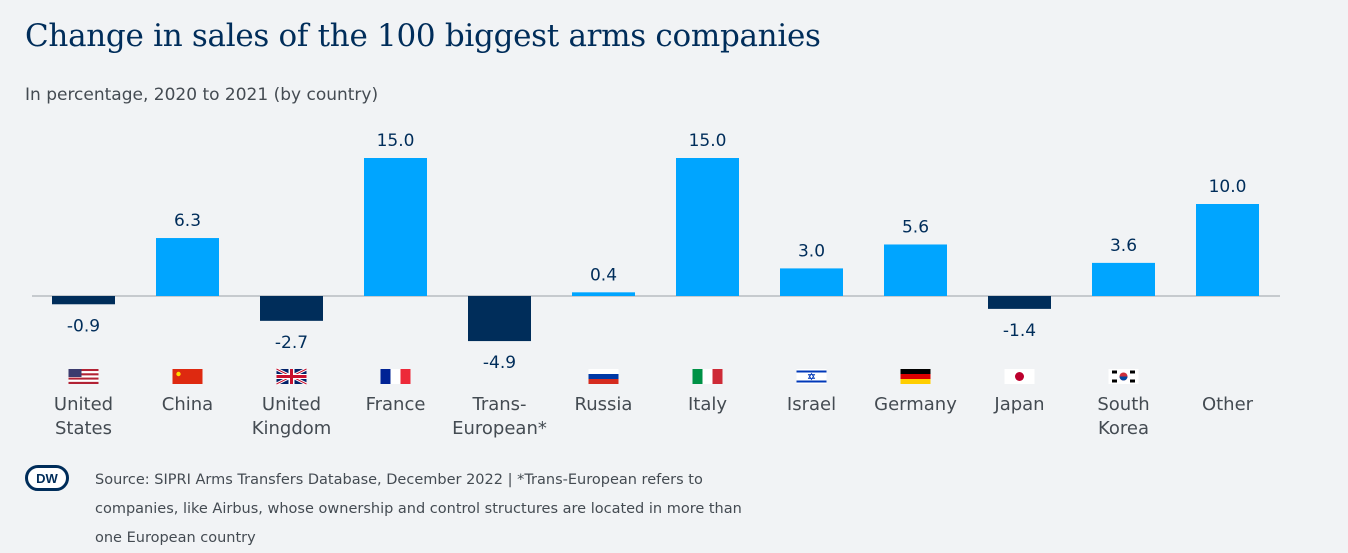 This screenshot has height=553, width=1348. Describe the element at coordinates (1228, 404) in the screenshot. I see `category-label-11: Other` at that location.